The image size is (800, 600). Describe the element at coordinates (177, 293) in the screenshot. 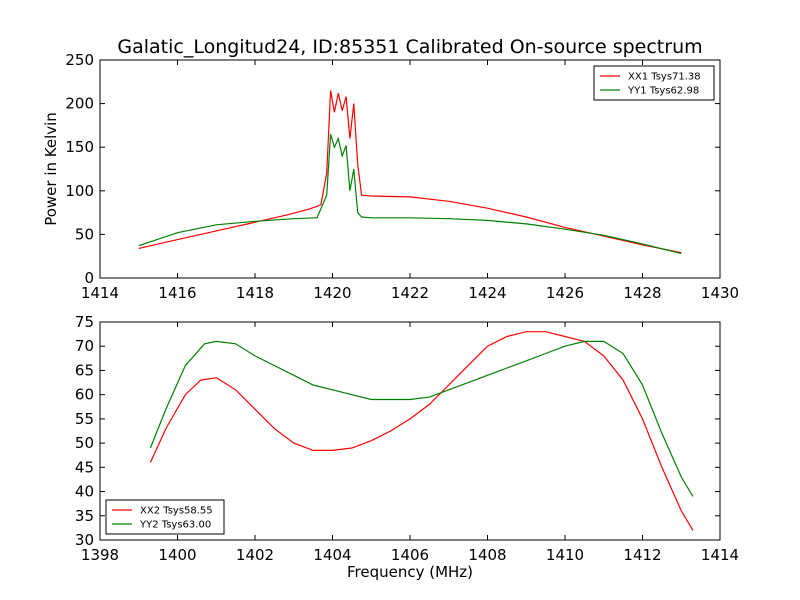

I see `x-tick-label: 1416` at that location.